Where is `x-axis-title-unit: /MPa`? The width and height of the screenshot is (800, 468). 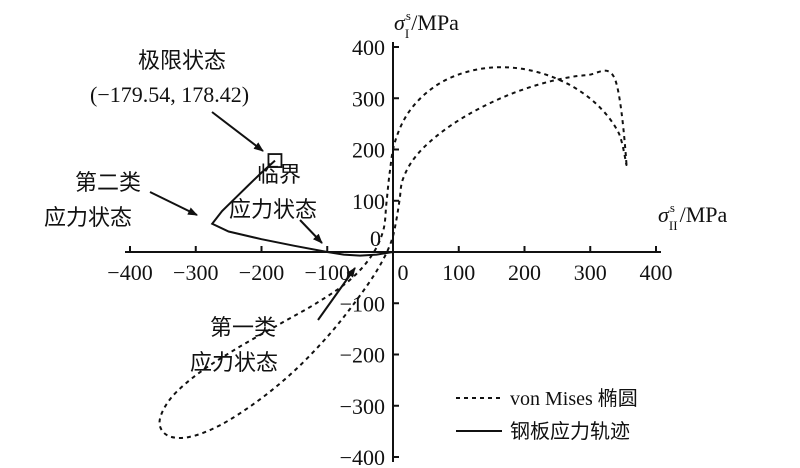
x-axis-title-unit: /MPa is located at coordinates (704, 214).